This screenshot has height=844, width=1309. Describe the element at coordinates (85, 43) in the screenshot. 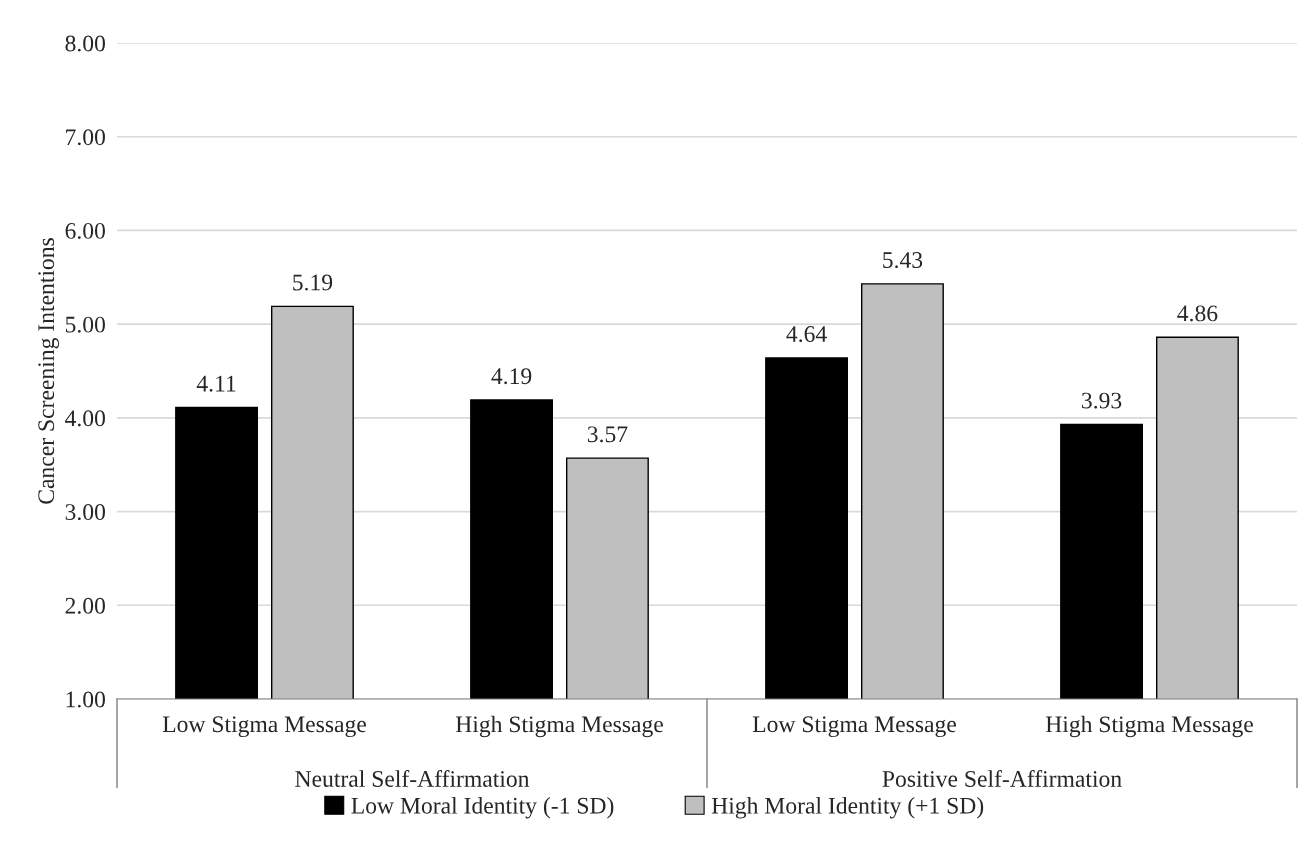

I see `y-tick-label: 8.00` at that location.